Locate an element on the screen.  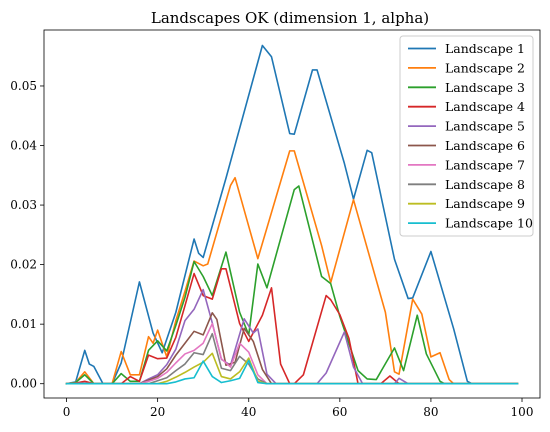
y-tick-label: 0.05 is located at coordinates (23, 86).